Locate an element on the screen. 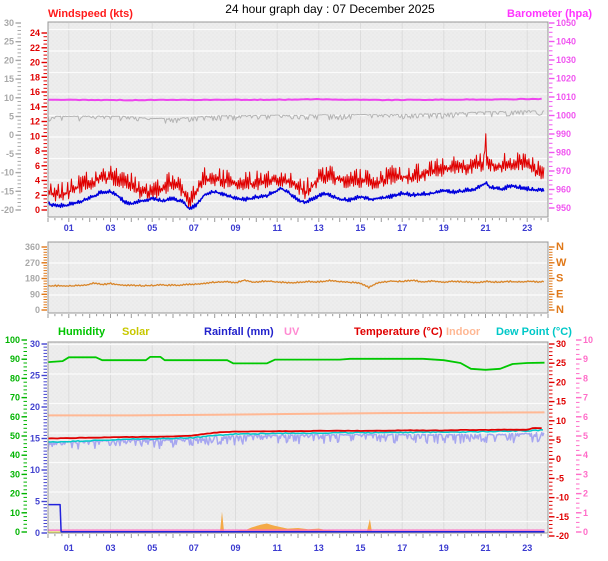 This screenshot has width=608, height=561. temperature-axis-label: 30 is located at coordinates (561, 344).